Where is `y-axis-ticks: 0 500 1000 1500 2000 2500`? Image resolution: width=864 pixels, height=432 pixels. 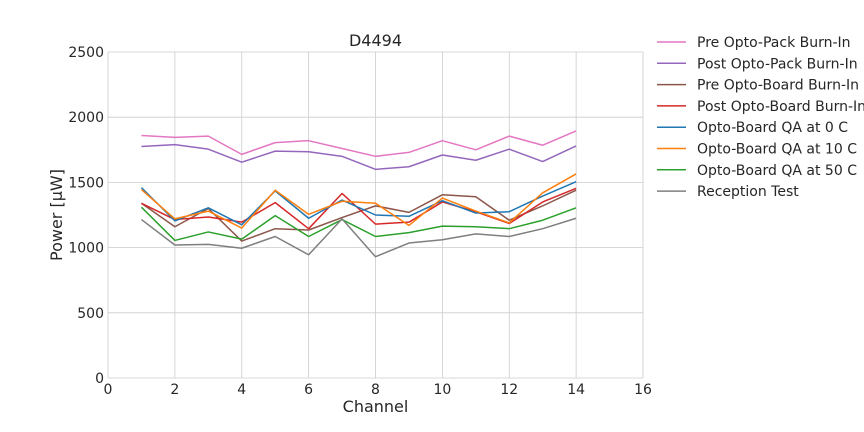
y-axis-ticks: 0 500 1000 1500 2000 2500 is located at coordinates (86, 216).